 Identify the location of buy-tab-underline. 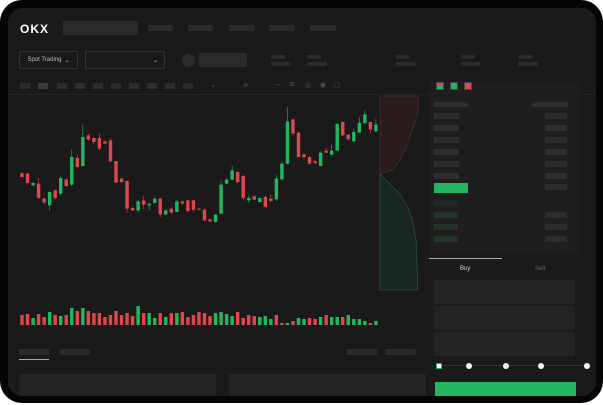
(465, 258).